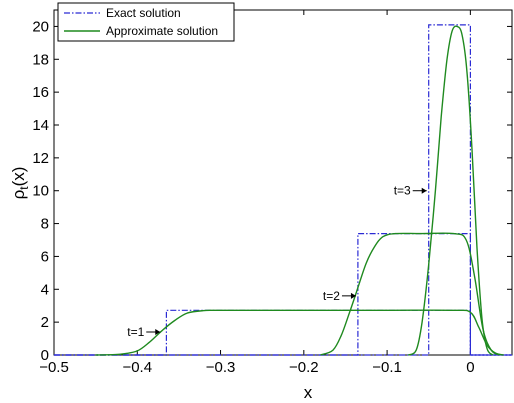 The image size is (514, 403). I want to click on y-tick-label: 8, so click(45, 224).